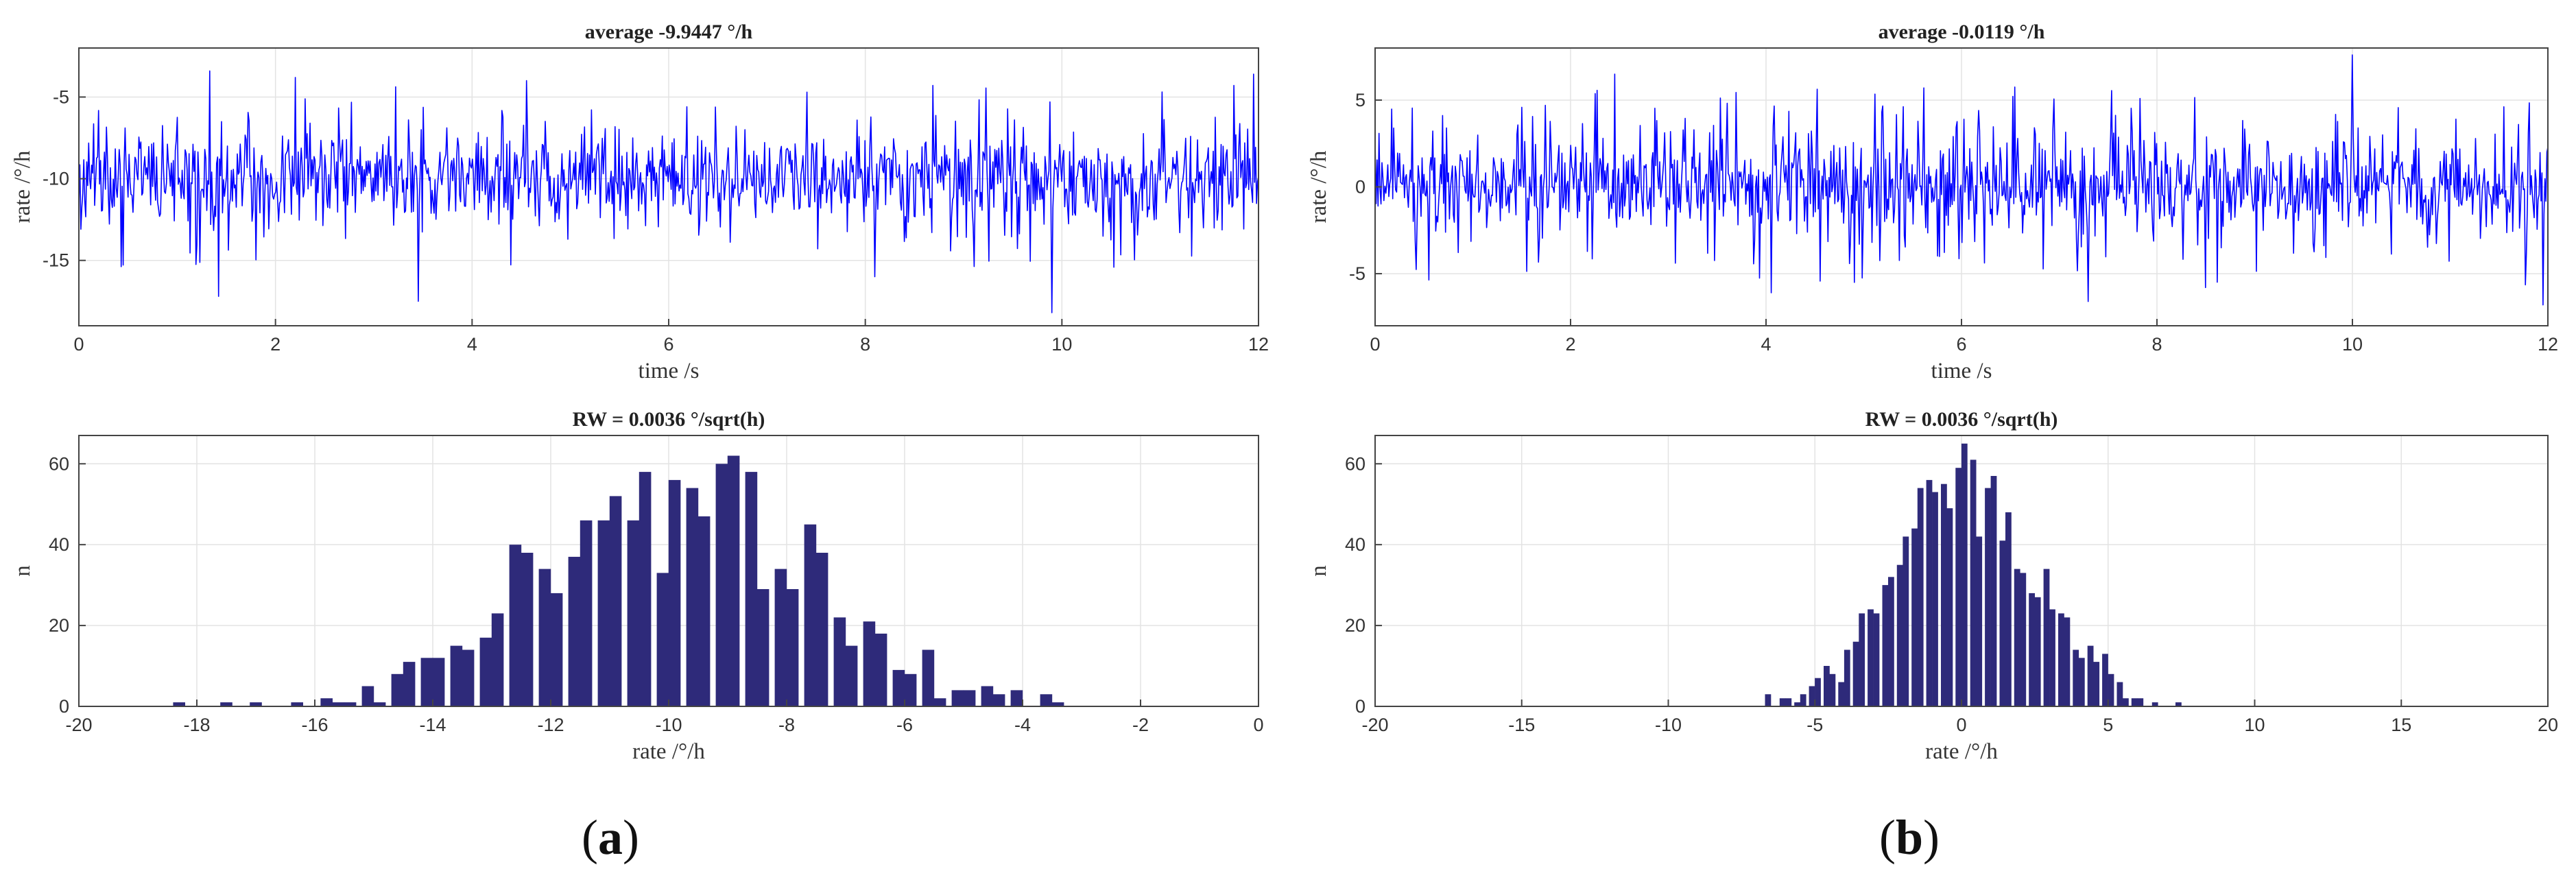 The width and height of the screenshot is (2576, 884). I want to click on x-tick-label: 20, so click(2548, 725).